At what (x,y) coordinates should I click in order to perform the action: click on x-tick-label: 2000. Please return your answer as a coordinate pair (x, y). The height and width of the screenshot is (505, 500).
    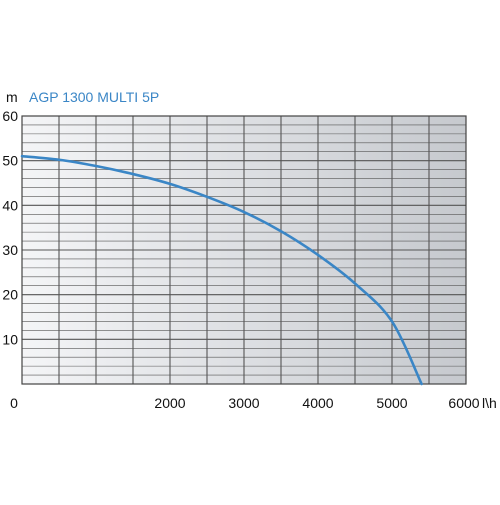
    Looking at the image, I should click on (169, 403).